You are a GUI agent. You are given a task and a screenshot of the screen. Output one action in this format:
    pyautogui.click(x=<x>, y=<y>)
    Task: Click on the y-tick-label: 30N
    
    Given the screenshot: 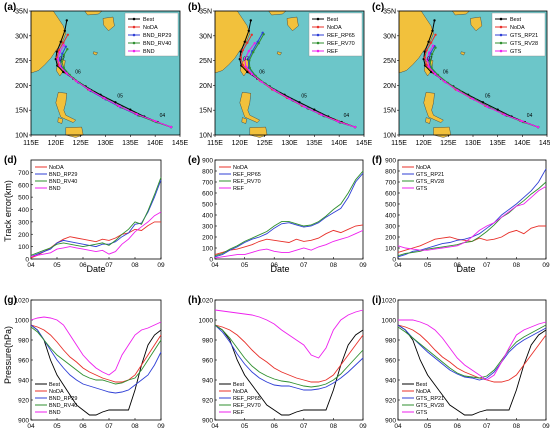 What is the action you would take?
    pyautogui.click(x=21, y=36)
    